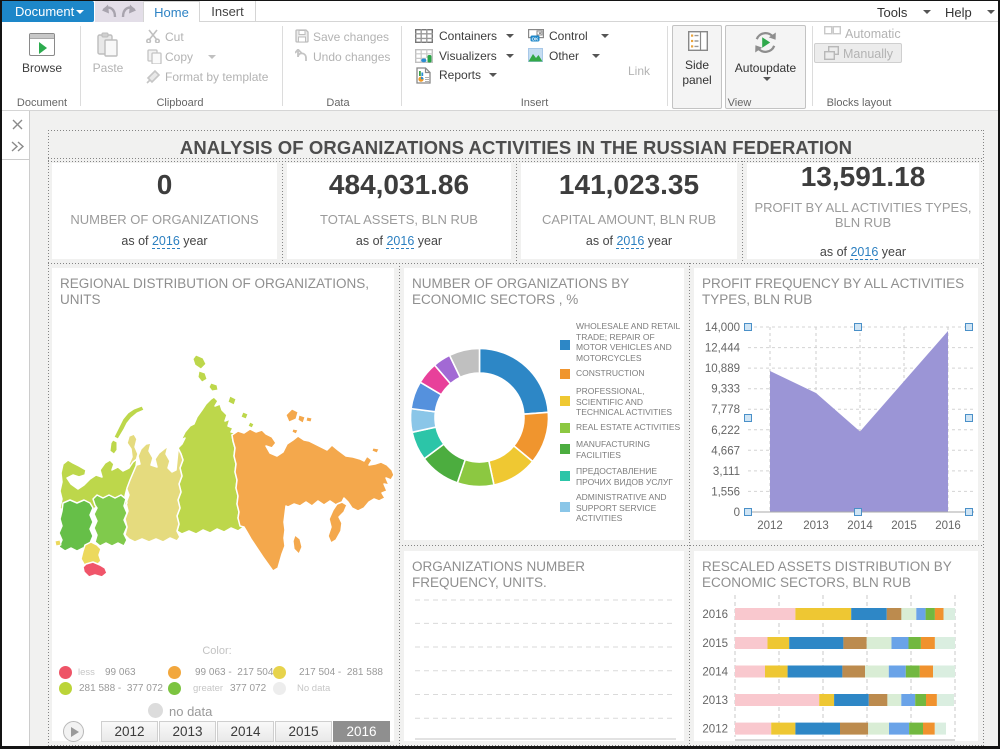  What do you see at coordinates (725, 431) in the screenshot?
I see `svg-text: 6,222` at bounding box center [725, 431].